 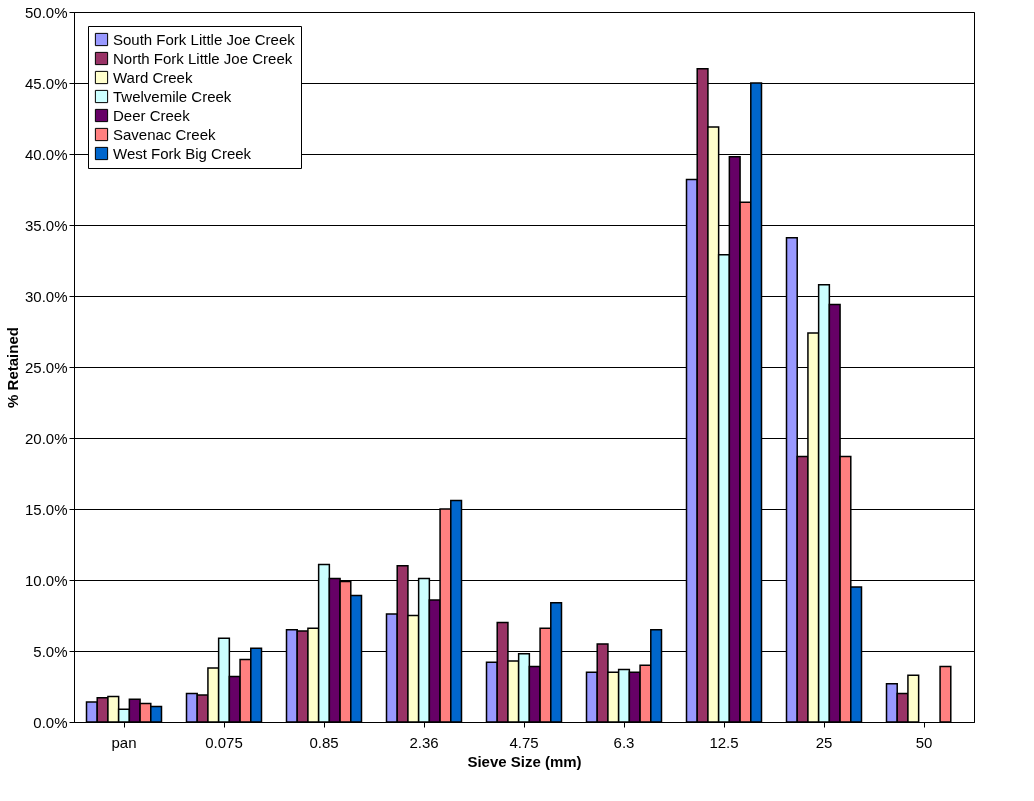 What do you see at coordinates (50, 722) in the screenshot?
I see `y-tick-label: 0.0%` at bounding box center [50, 722].